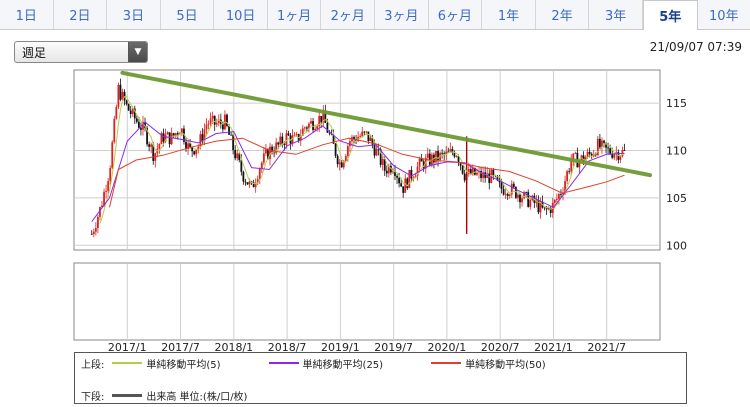 The height and width of the screenshot is (407, 750). I want to click on tab-13: 10年, so click(724, 16).